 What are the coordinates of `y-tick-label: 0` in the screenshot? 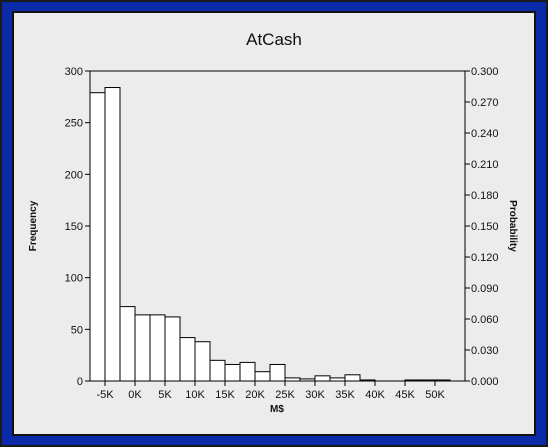 It's located at (80, 382).